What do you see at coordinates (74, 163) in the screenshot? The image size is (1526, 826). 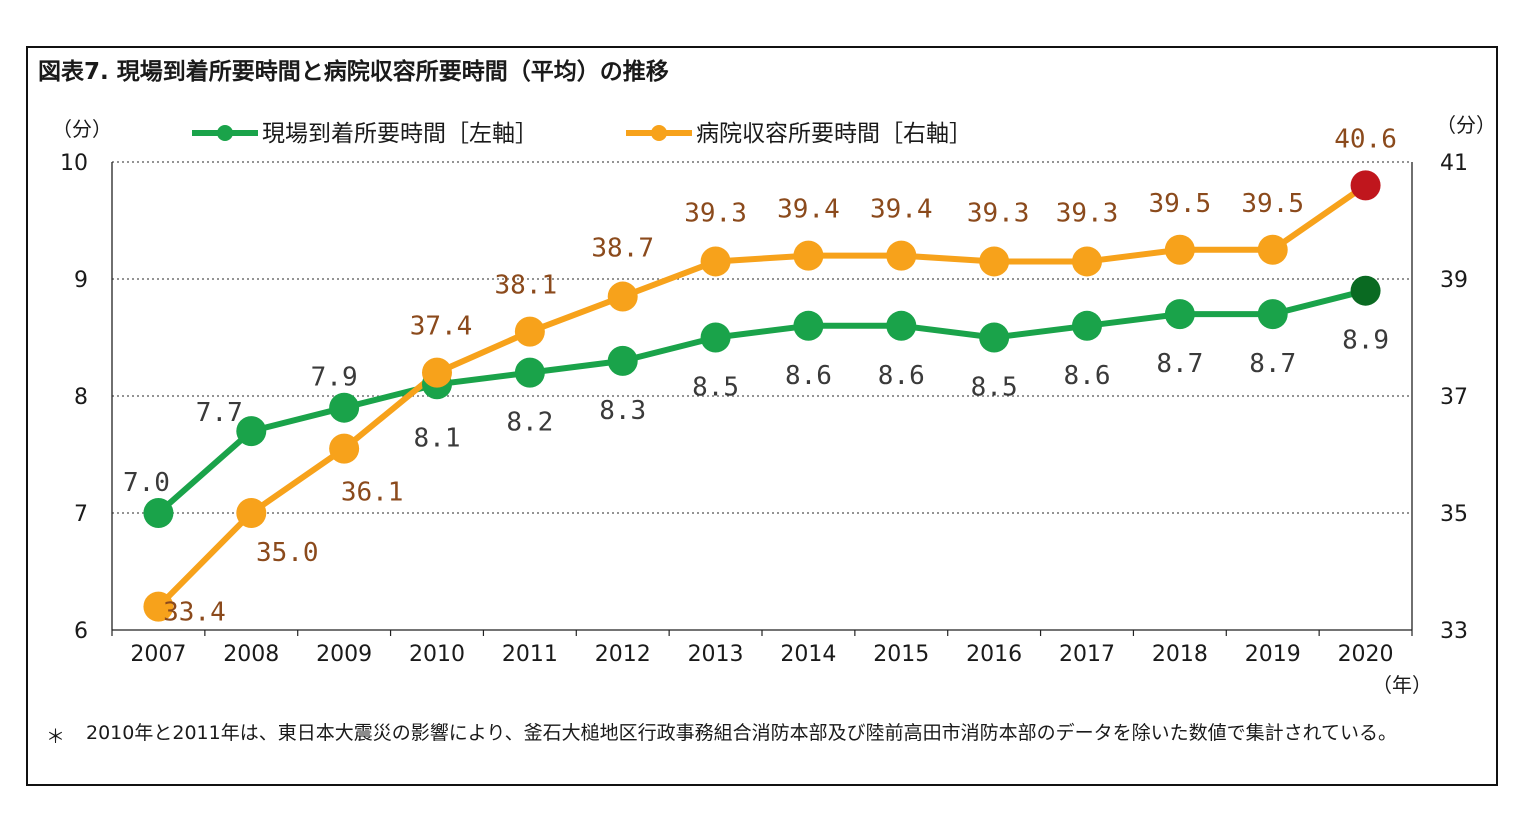 I see `left-tick-label: 10` at bounding box center [74, 163].